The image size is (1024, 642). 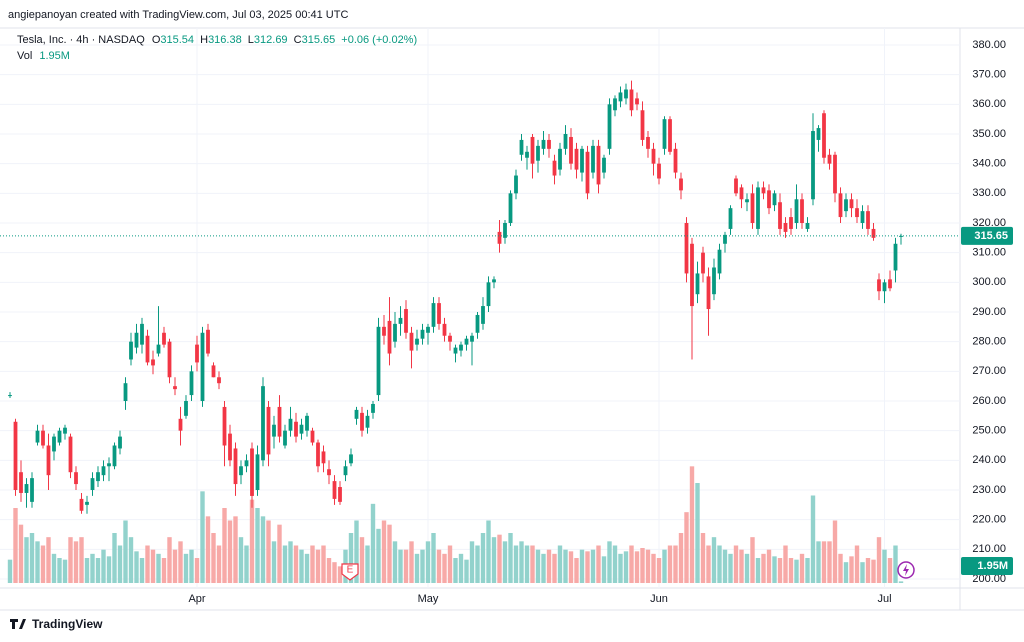 What do you see at coordinates (204, 40) in the screenshot?
I see `high-label: H` at bounding box center [204, 40].